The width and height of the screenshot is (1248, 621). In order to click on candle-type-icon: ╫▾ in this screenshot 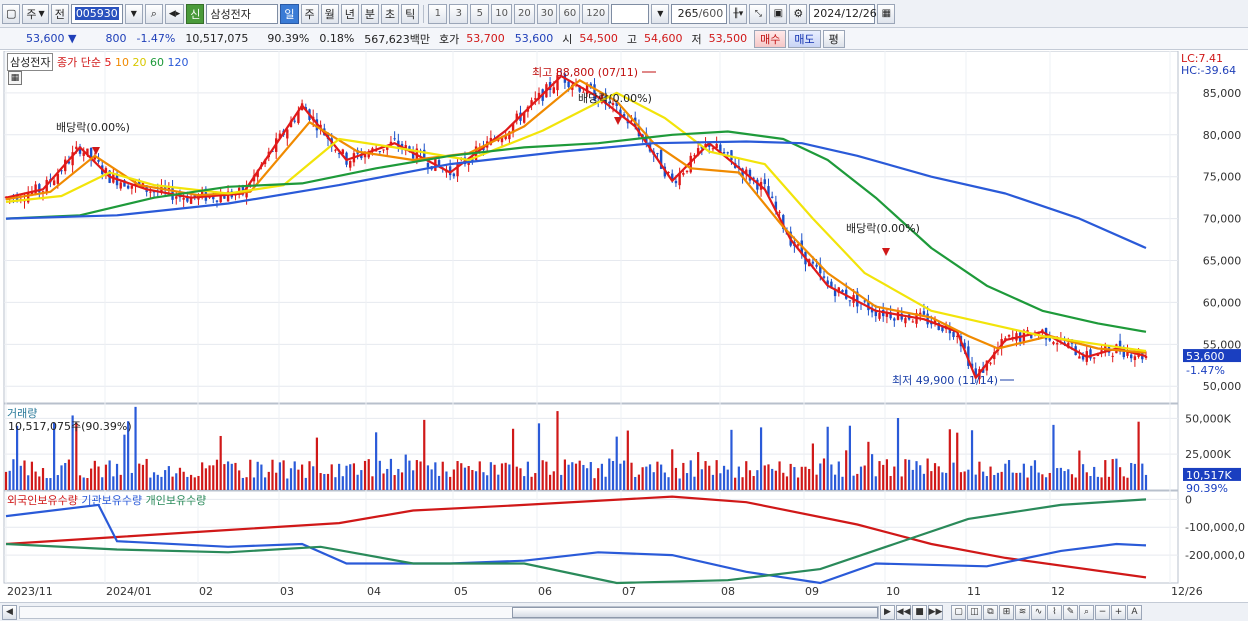, I will do `click(738, 13)`.